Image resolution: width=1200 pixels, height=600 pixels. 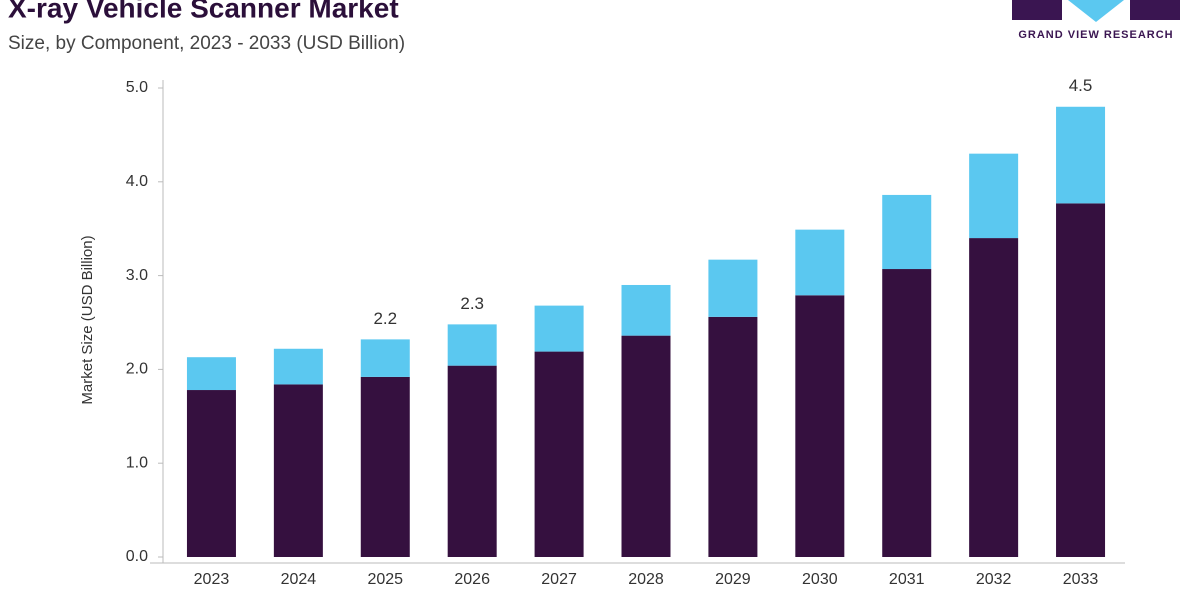 What do you see at coordinates (994, 579) in the screenshot?
I see `x-tick-label: 2032` at bounding box center [994, 579].